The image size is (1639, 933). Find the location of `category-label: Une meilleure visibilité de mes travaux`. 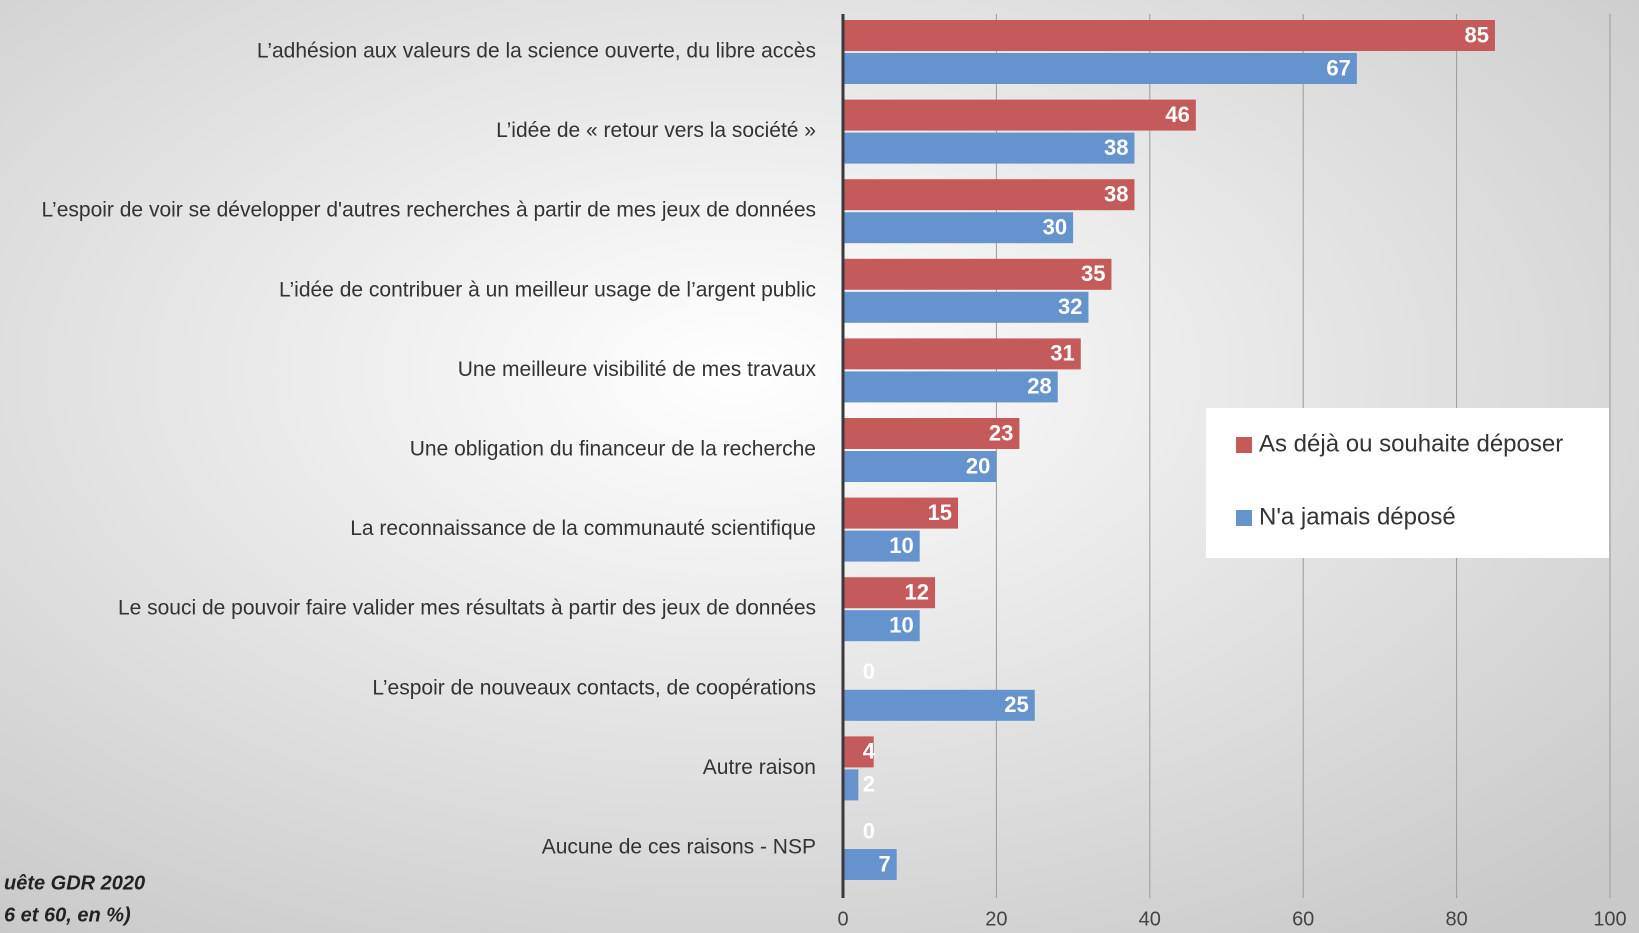

category-label: Une meilleure visibilité de mes travaux is located at coordinates (637, 369).